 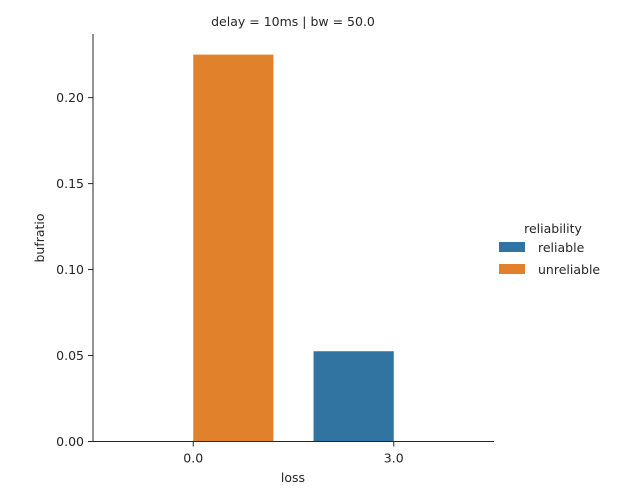 What do you see at coordinates (70, 269) in the screenshot?
I see `y-tick-label: 0.10` at bounding box center [70, 269].